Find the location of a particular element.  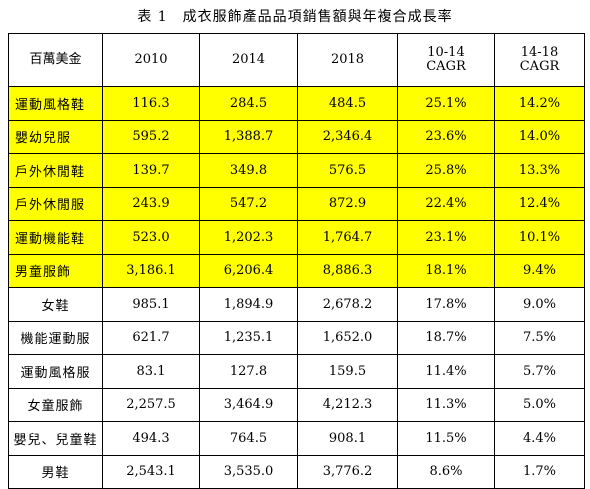

table-row: 嬰兒、兒童鞋 494.3 764.5 908.1 11.5% 4.4% is located at coordinates (296, 438).